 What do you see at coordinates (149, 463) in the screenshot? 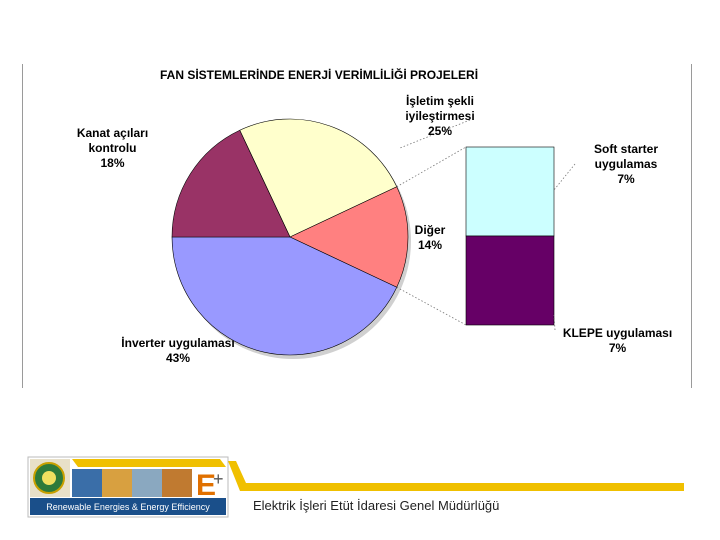
I see `top-accent-bar` at bounding box center [149, 463].